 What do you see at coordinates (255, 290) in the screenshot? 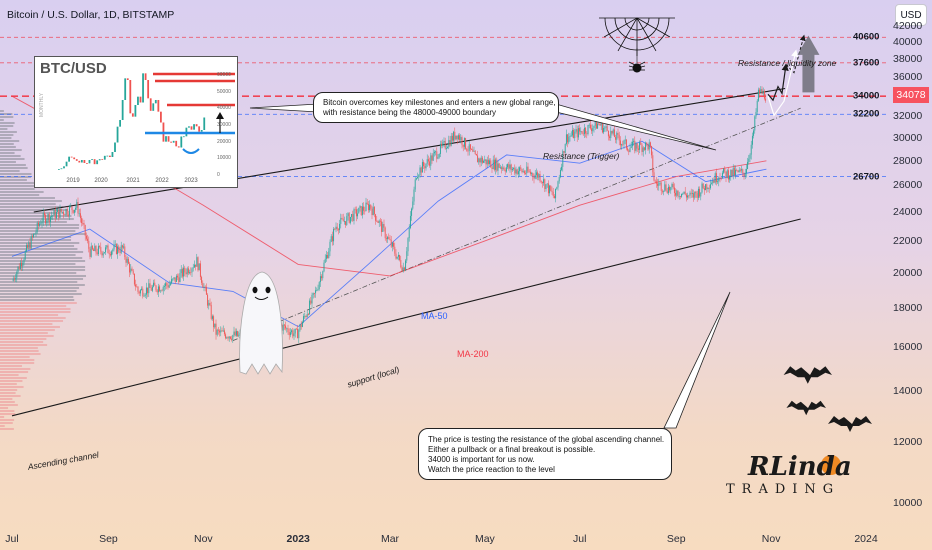
I see `ghost-eye` at bounding box center [255, 290].